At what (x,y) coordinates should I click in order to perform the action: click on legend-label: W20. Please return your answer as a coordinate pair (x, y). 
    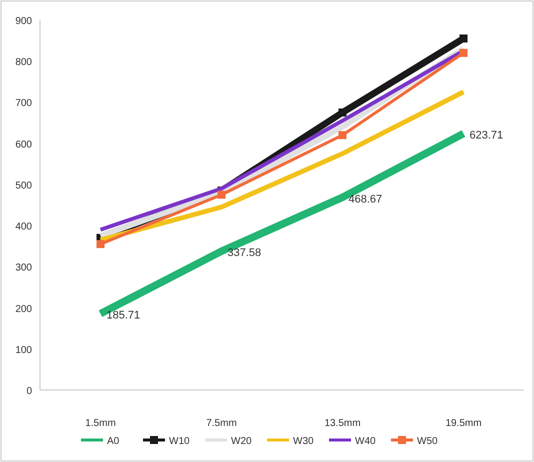
    Looking at the image, I should click on (241, 441).